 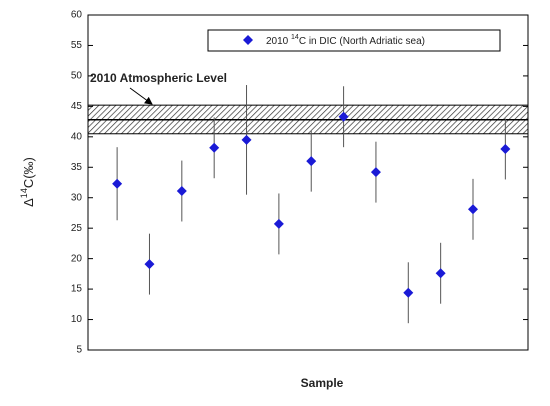 What do you see at coordinates (295, 37) in the screenshot?
I see `legend-label-sup: 14` at bounding box center [295, 37].